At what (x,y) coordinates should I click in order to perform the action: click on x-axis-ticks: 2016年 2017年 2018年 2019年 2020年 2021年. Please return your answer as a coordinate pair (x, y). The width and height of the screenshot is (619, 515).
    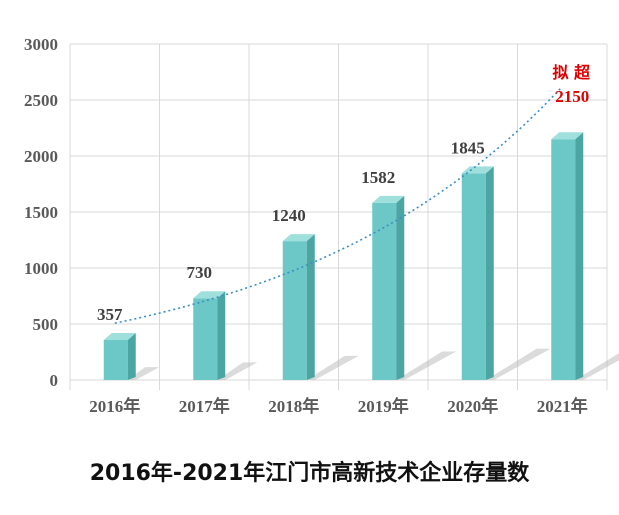
    Looking at the image, I should click on (338, 406).